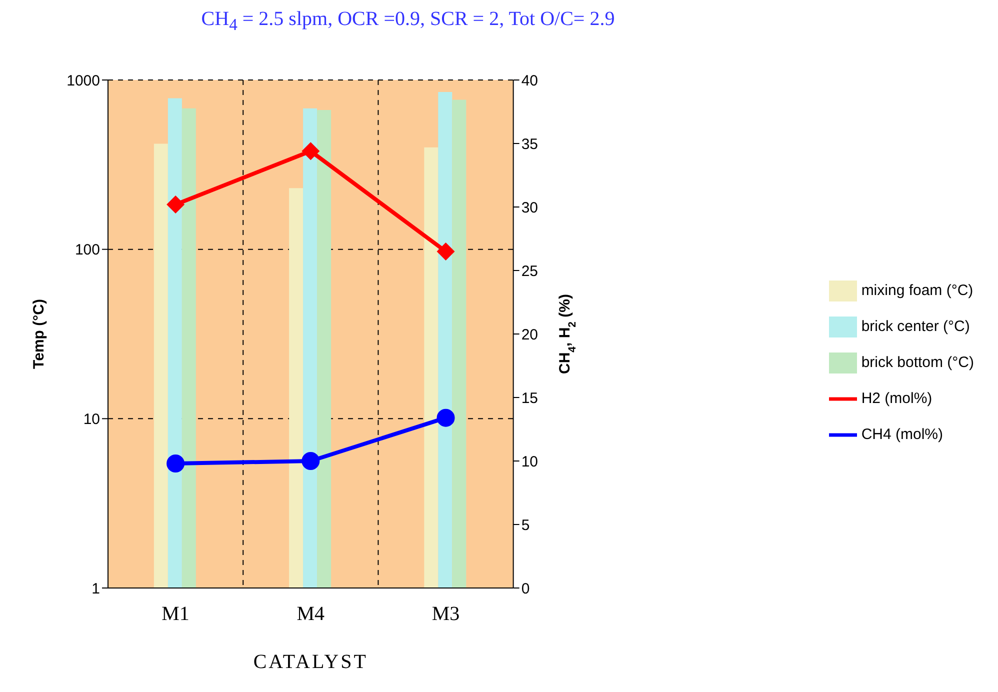  I want to click on y-tick-label: 100, so click(87, 250).